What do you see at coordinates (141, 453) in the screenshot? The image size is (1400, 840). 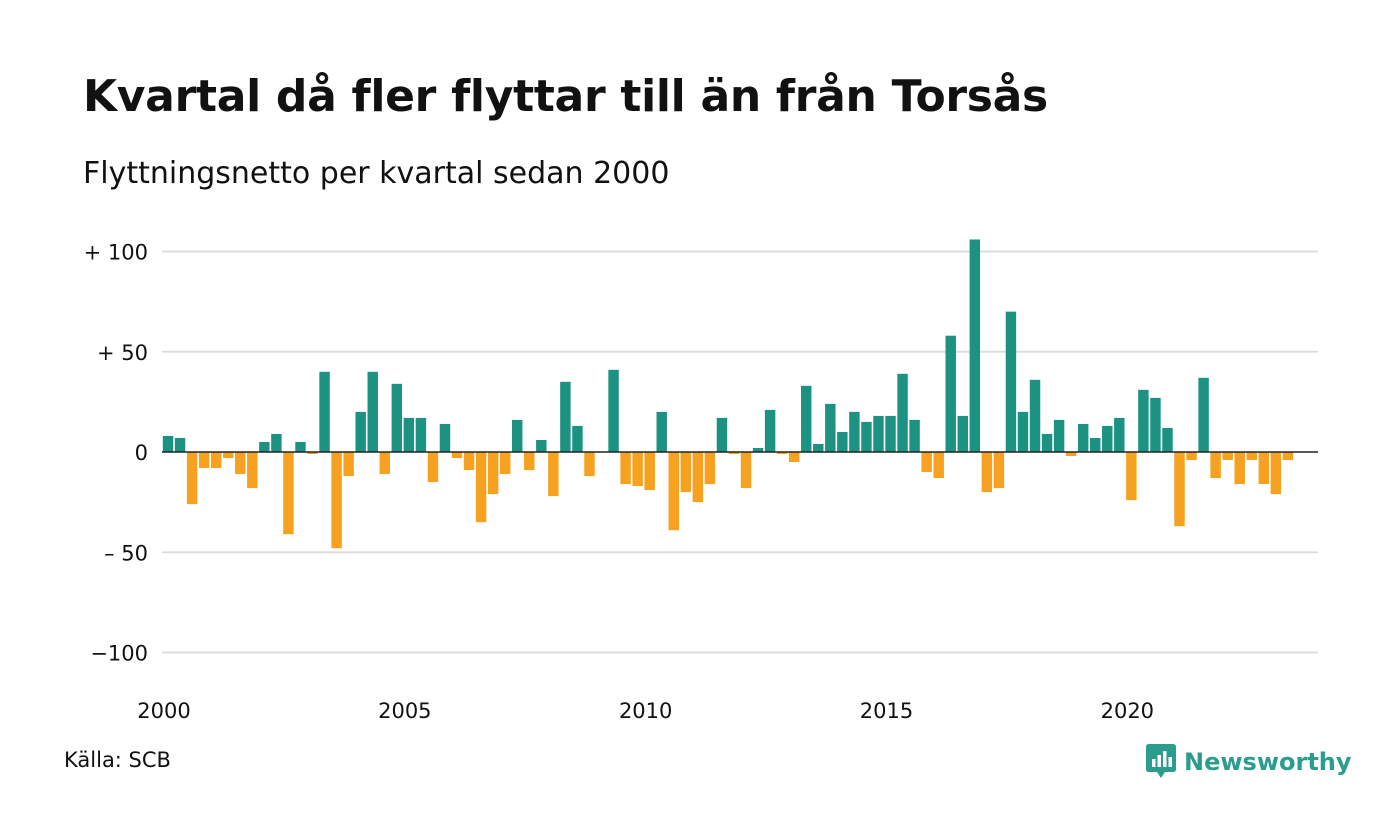 I see `y-tick-label: 0` at bounding box center [141, 453].